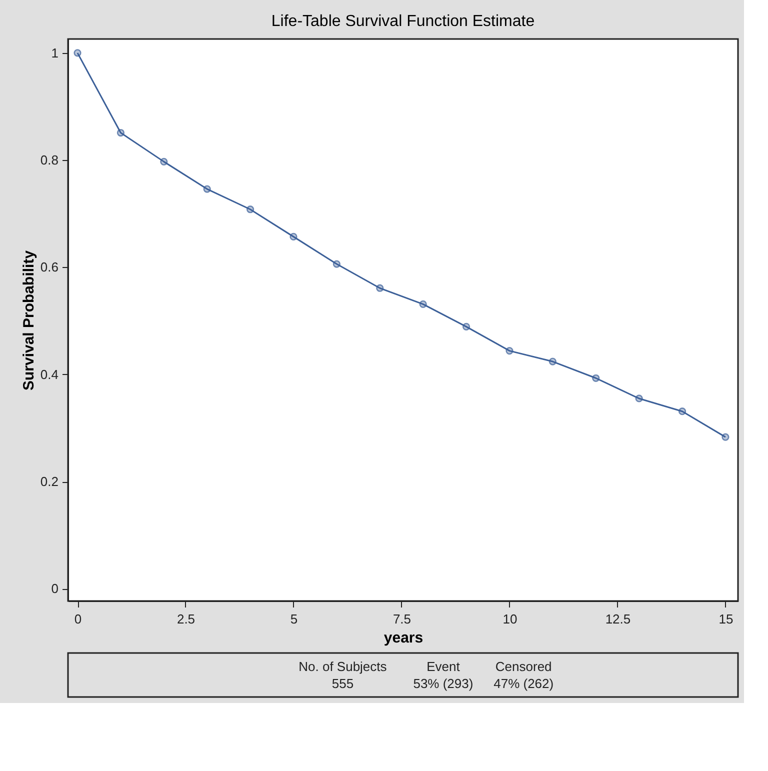  What do you see at coordinates (49, 374) in the screenshot?
I see `y-tick-label: 0.4` at bounding box center [49, 374].